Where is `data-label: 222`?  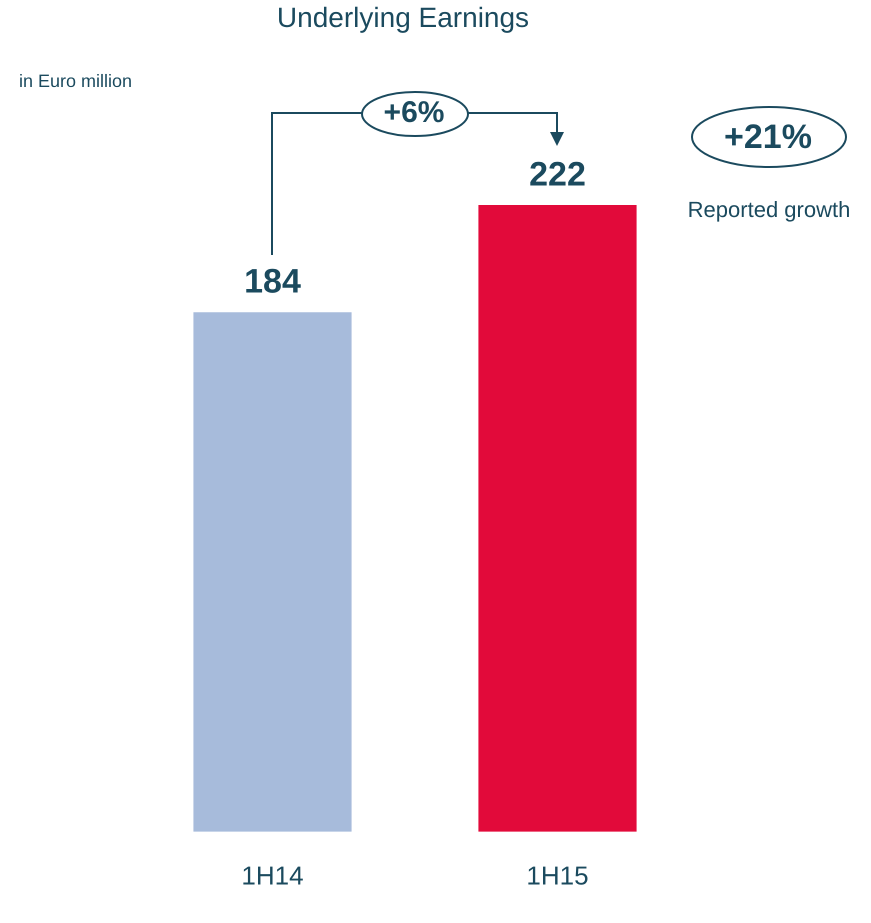 data-label: 222 is located at coordinates (557, 174).